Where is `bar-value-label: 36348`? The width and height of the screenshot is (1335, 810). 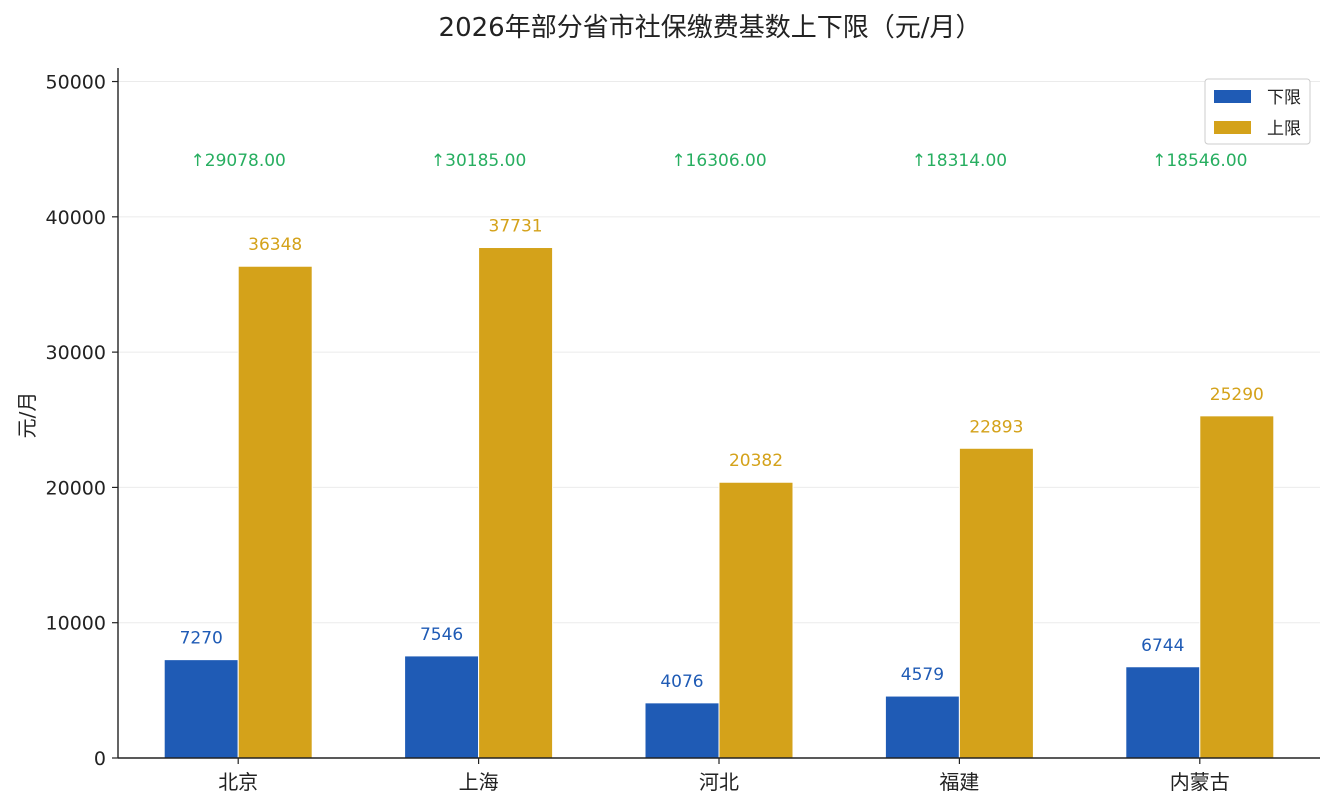 bar-value-label: 36348 is located at coordinates (275, 245).